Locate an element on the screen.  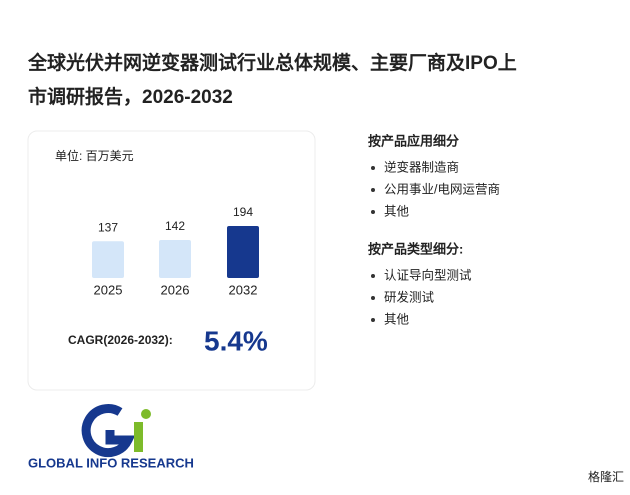
value-label: 137 is located at coordinates (108, 227).